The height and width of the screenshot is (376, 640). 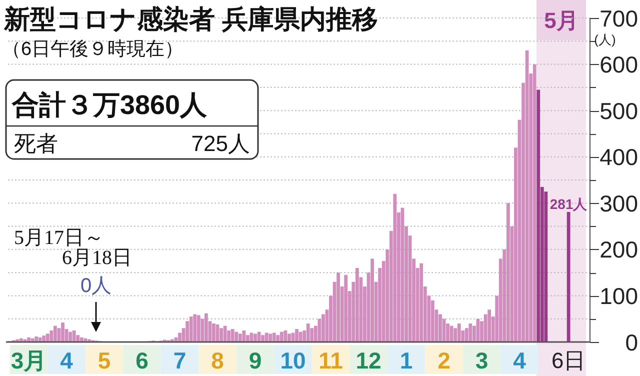 I want to click on annotation: 合計３万3860人, so click(x=109, y=105).